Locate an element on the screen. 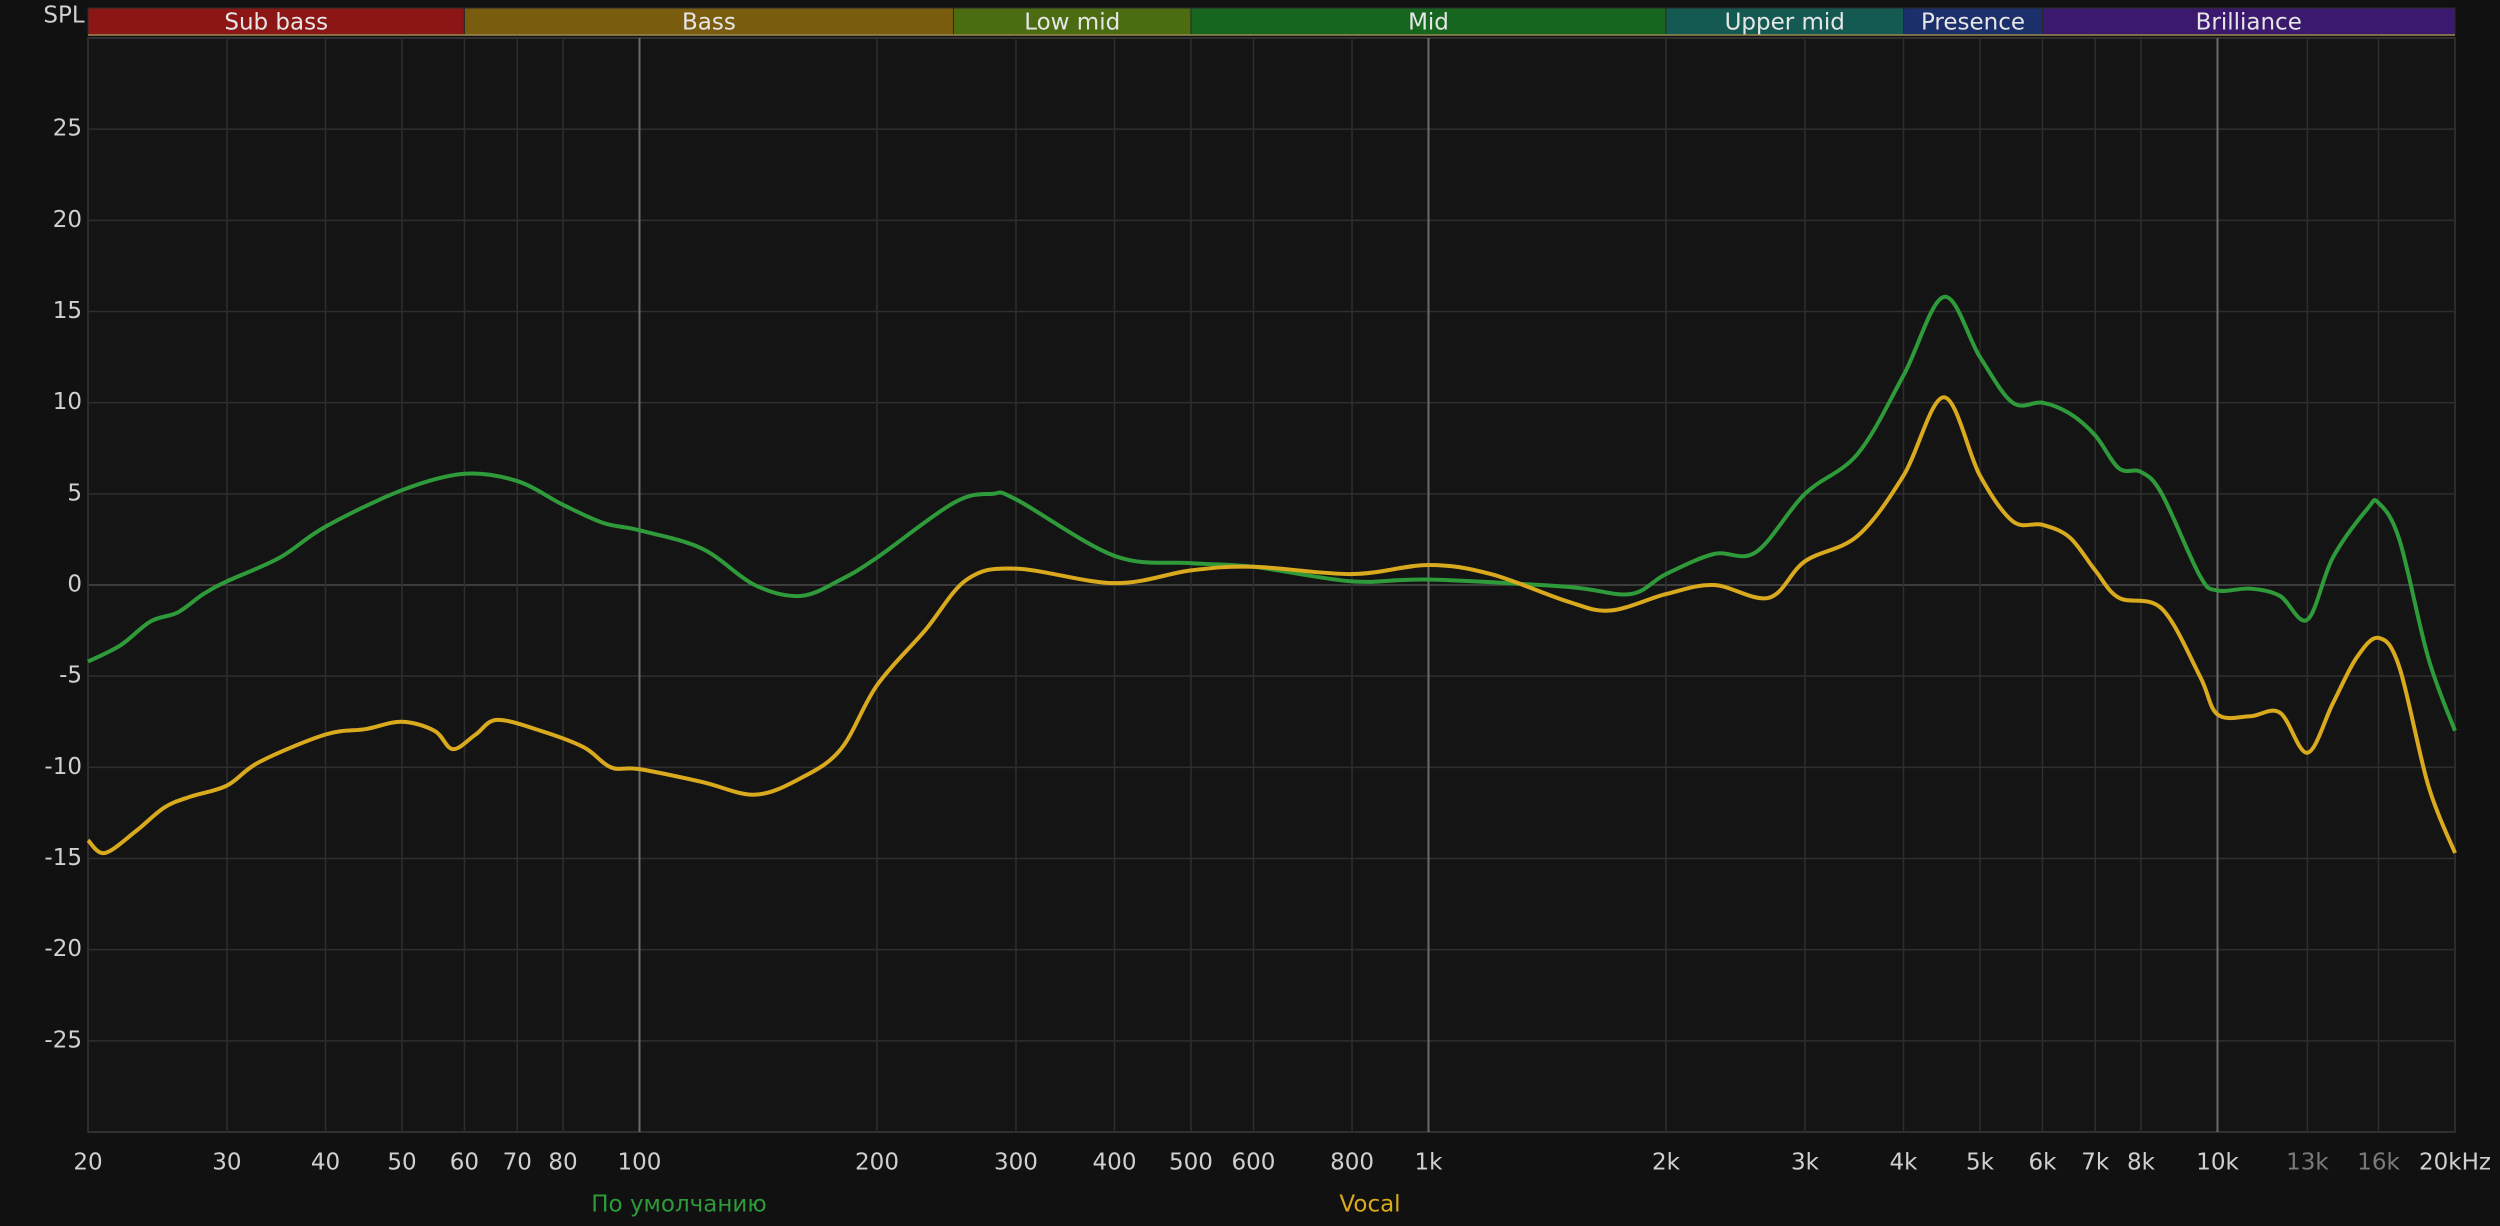  x-tick-label: 4k is located at coordinates (1904, 1163).